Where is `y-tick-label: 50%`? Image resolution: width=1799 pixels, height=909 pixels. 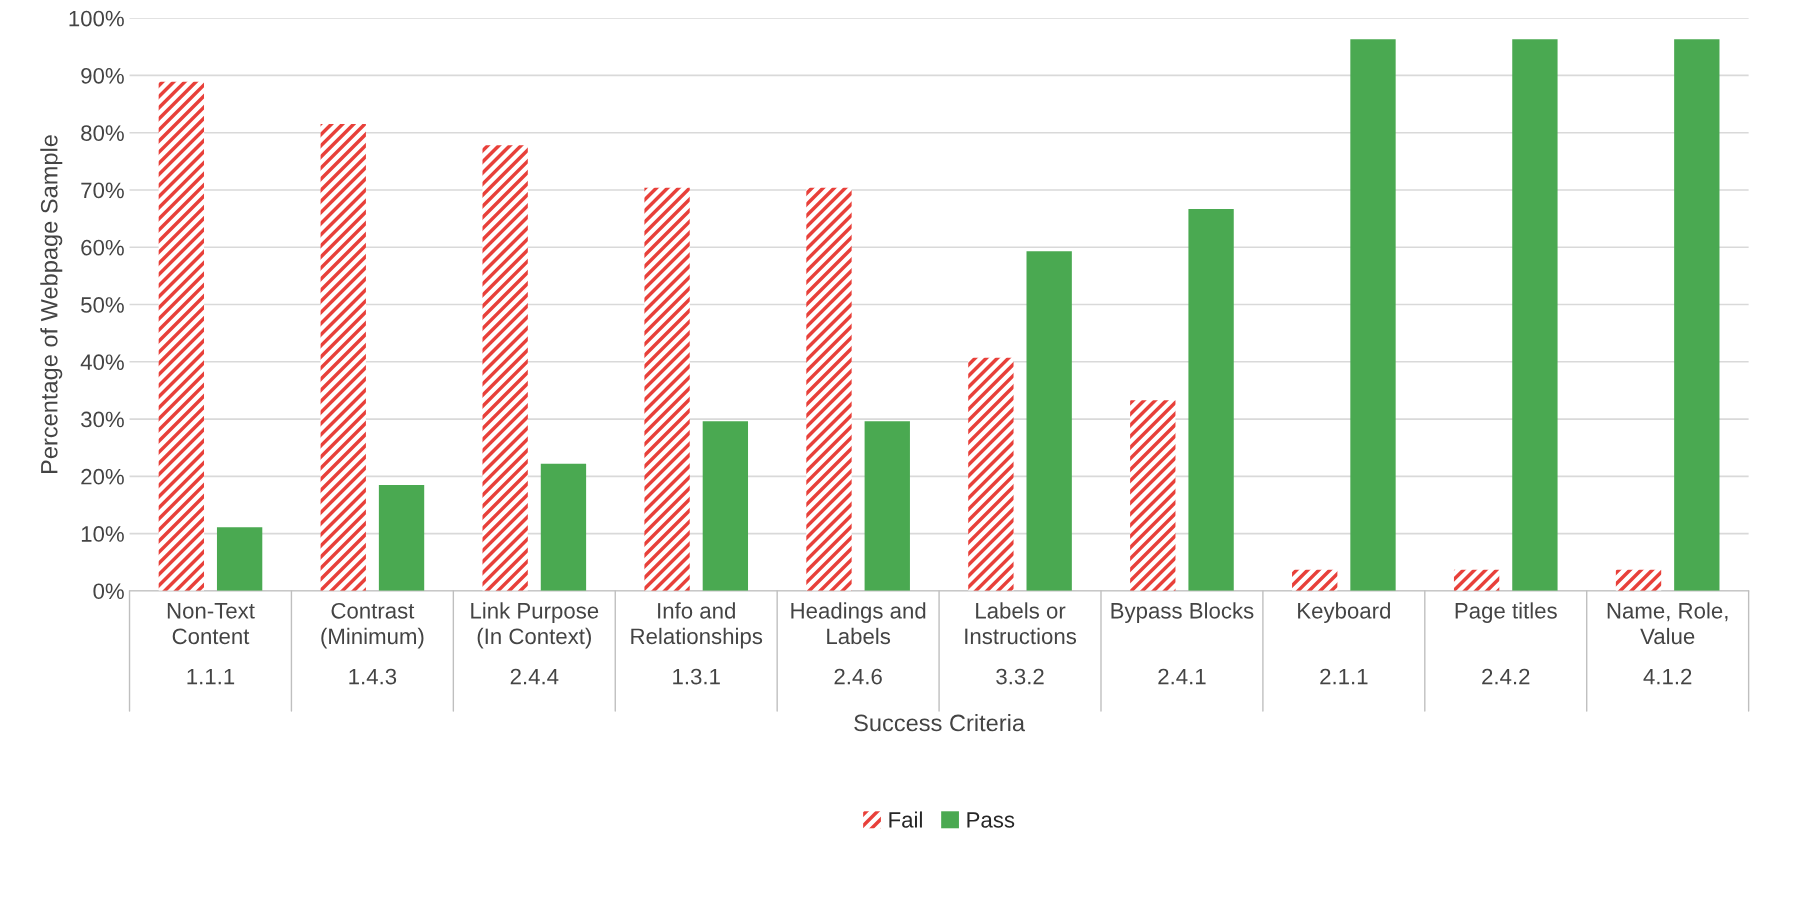
y-tick-label: 50% is located at coordinates (102, 305).